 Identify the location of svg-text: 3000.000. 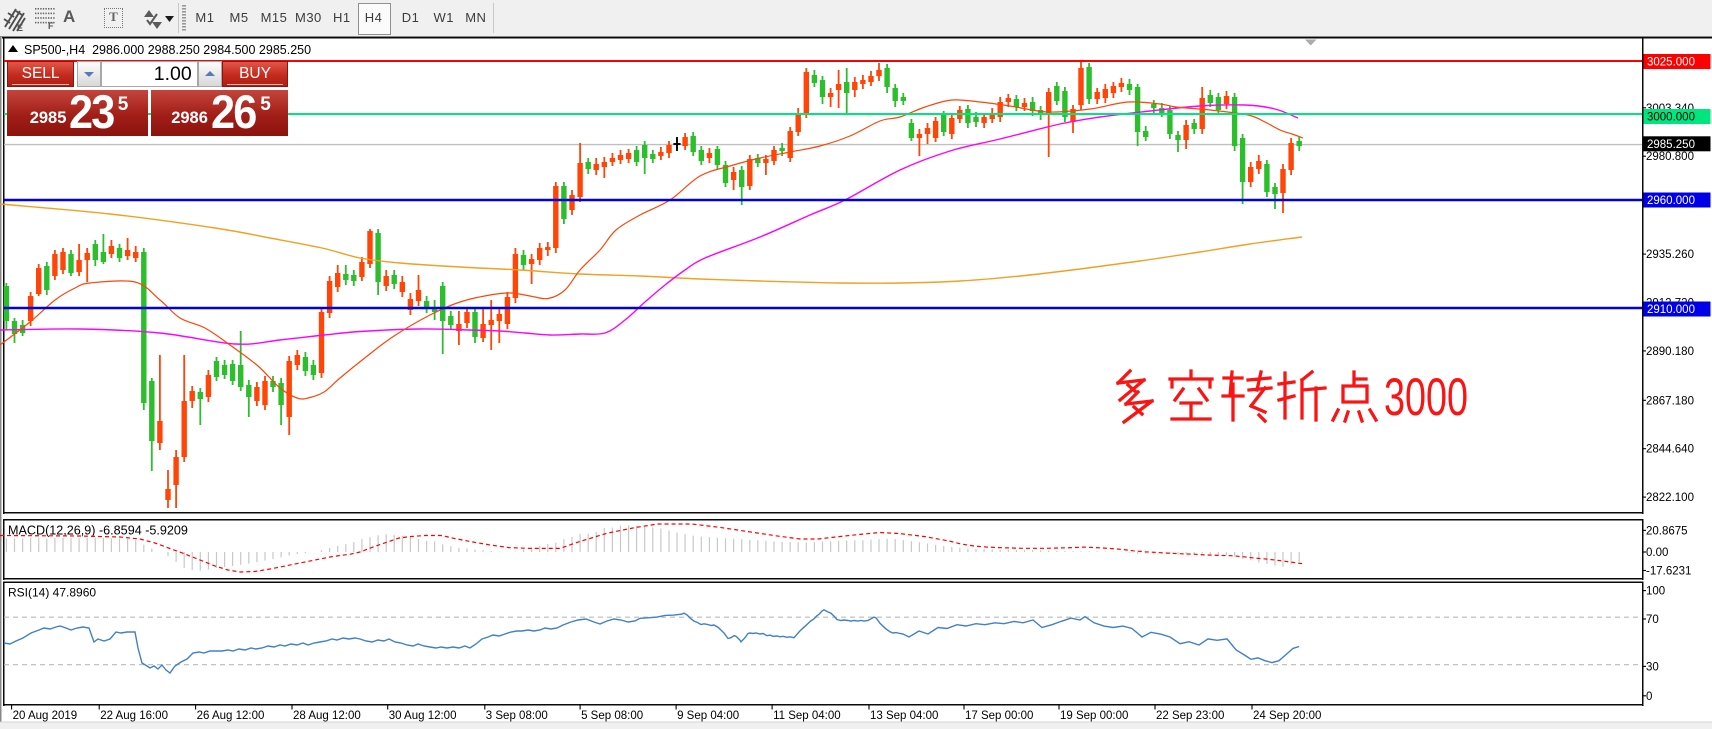
(1671, 118).